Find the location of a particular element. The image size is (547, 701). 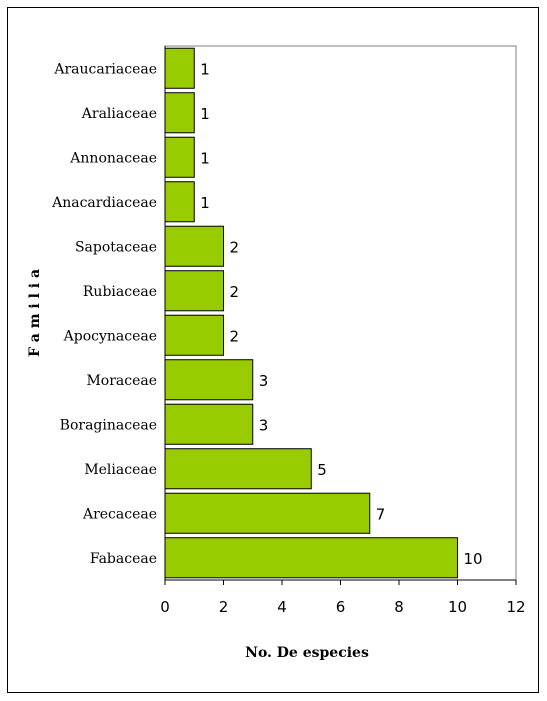

category-label: Araliaceae is located at coordinates (119, 114).